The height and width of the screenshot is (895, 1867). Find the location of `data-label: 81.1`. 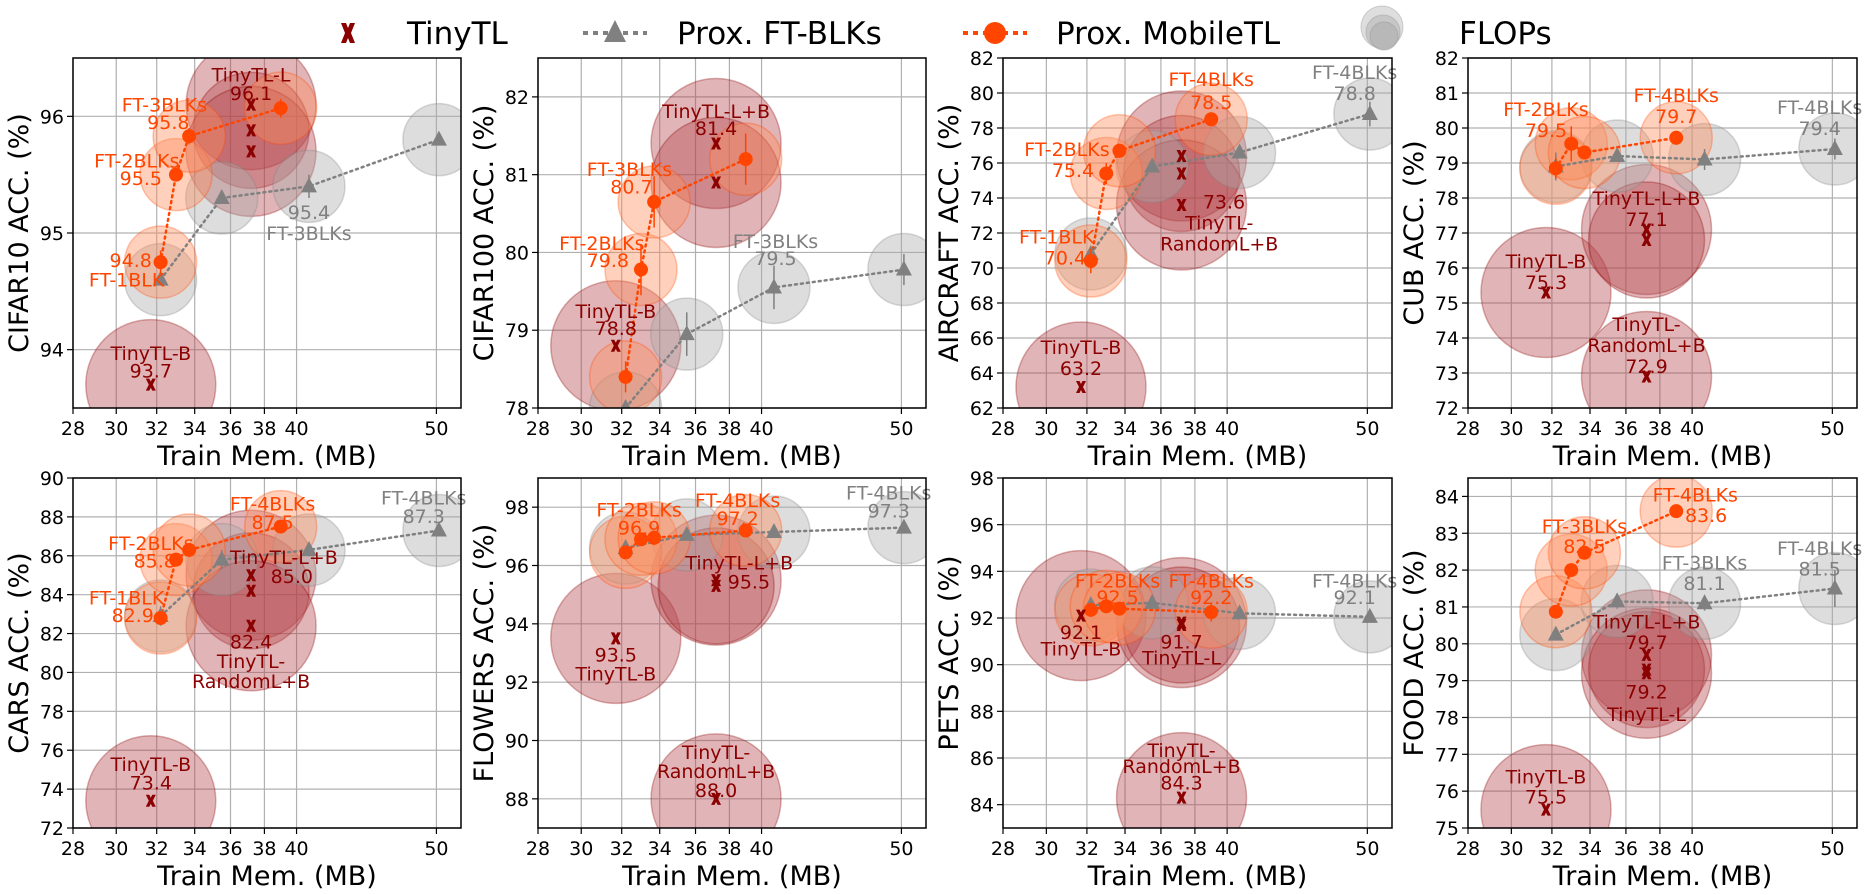

data-label: 81.1 is located at coordinates (1704, 584).